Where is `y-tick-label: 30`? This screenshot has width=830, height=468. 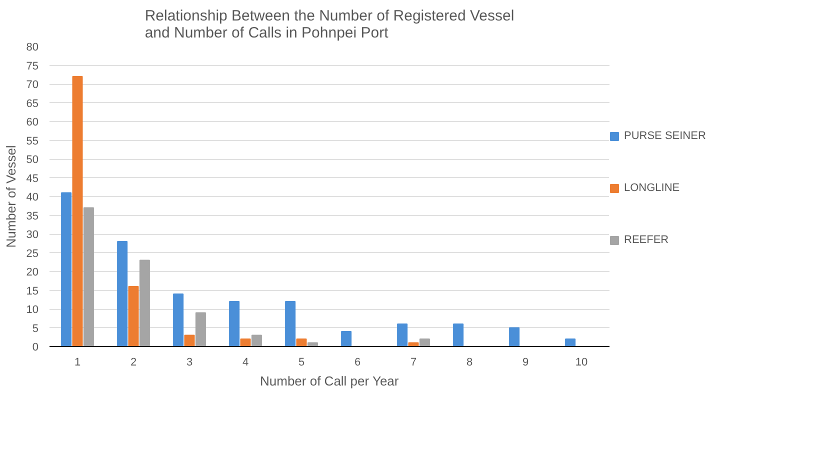 y-tick-label: 30 is located at coordinates (32, 235).